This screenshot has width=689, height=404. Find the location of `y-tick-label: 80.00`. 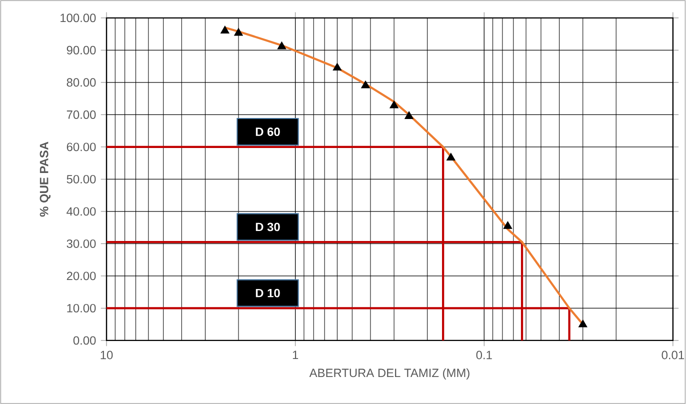

y-tick-label: 80.00 is located at coordinates (81, 82).